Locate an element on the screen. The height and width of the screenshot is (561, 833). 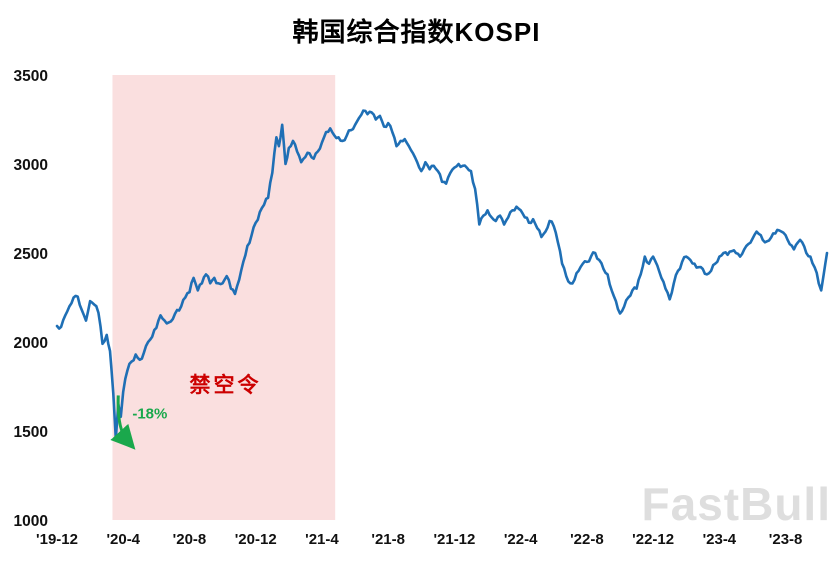
y-tick-label: 1500 is located at coordinates (31, 432).